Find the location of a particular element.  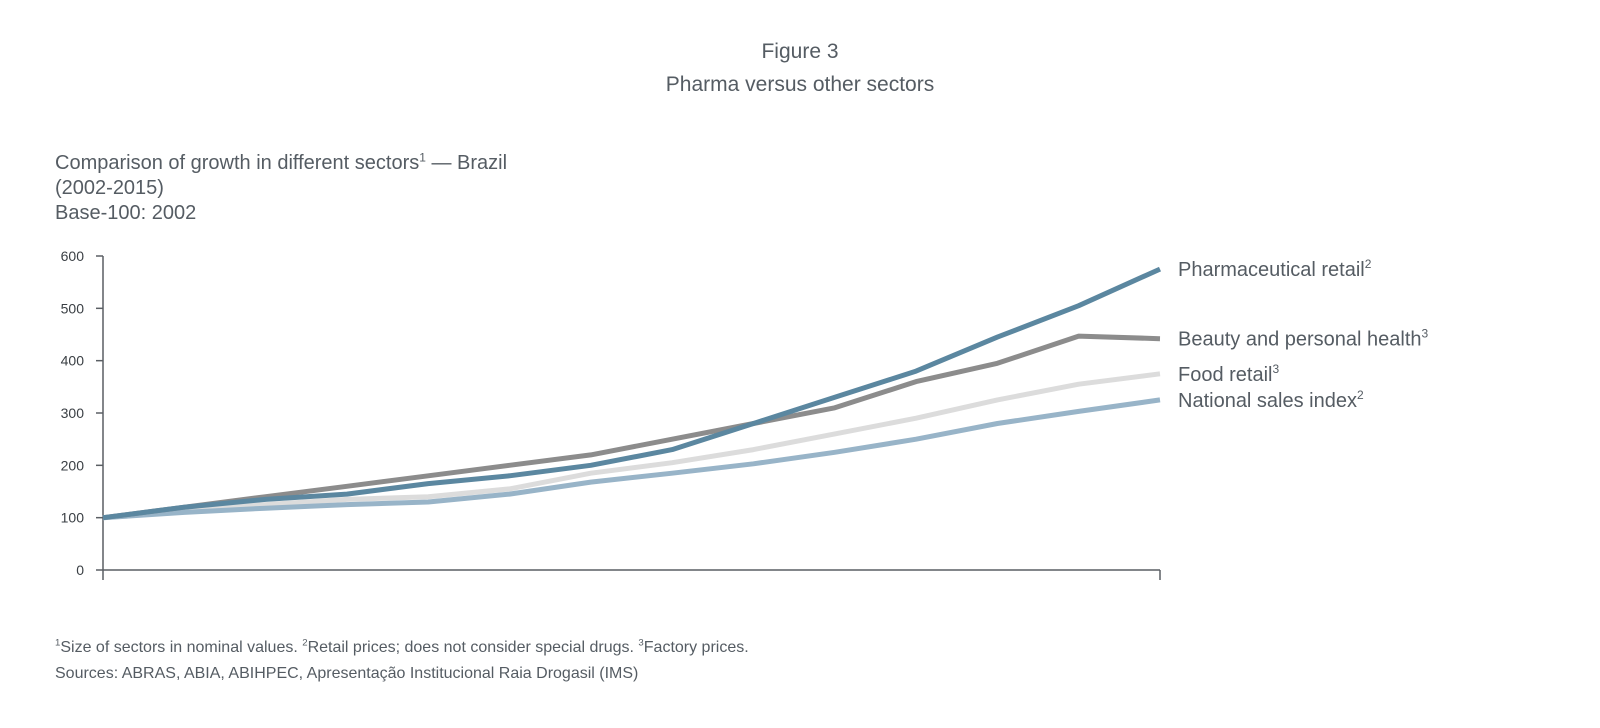

figure-title: Pharma versus other sectors is located at coordinates (800, 84).